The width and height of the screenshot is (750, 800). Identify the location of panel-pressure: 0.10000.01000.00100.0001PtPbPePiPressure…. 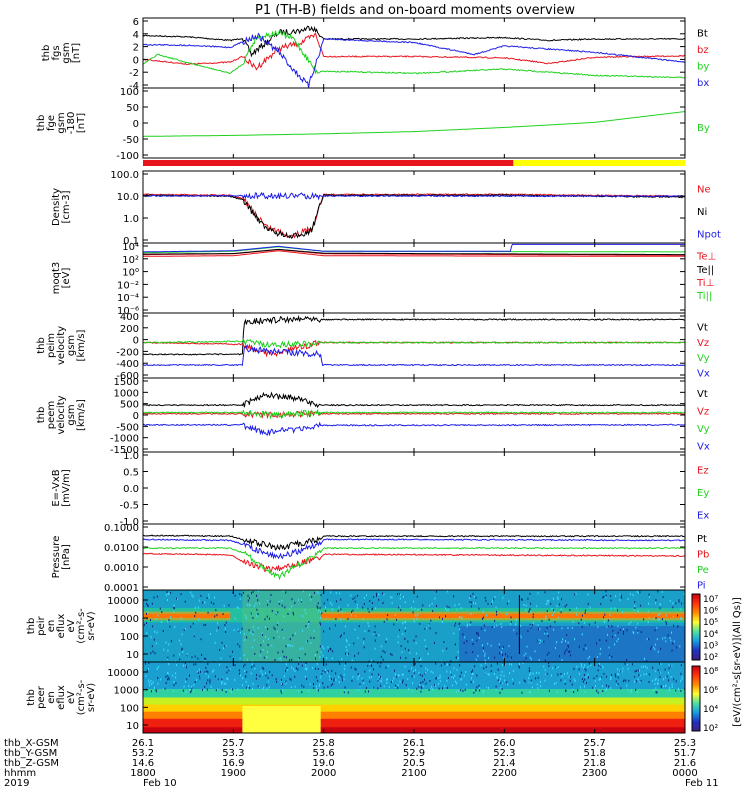
(380, 558).